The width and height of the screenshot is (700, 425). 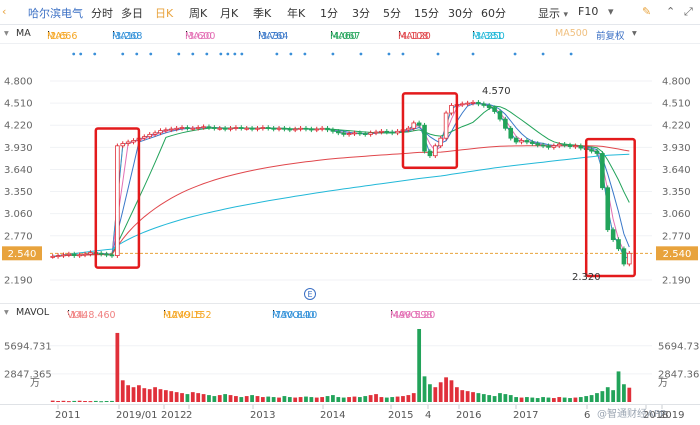 I want to click on stock-name: 哈尔滨电气, so click(x=55, y=13).